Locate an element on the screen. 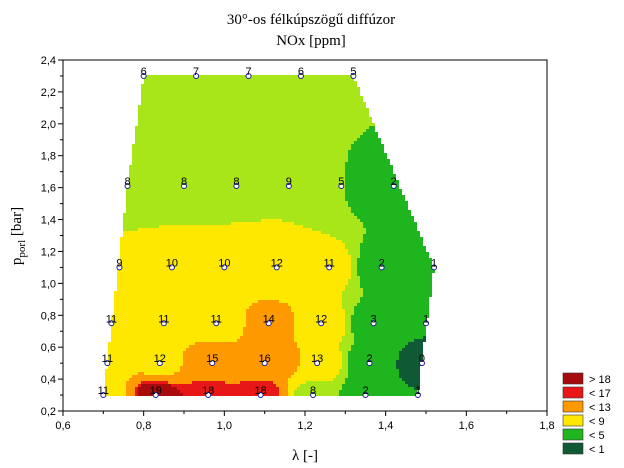 The width and height of the screenshot is (624, 468). x-tick-label: 1,4 is located at coordinates (385, 426).